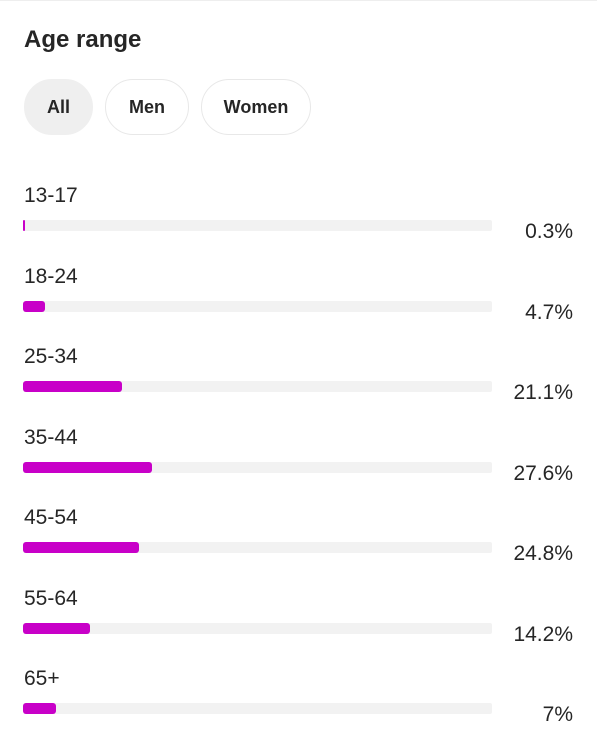 The height and width of the screenshot is (750, 597). I want to click on age-row-55-64: 55-64 14.2%, so click(298, 626).